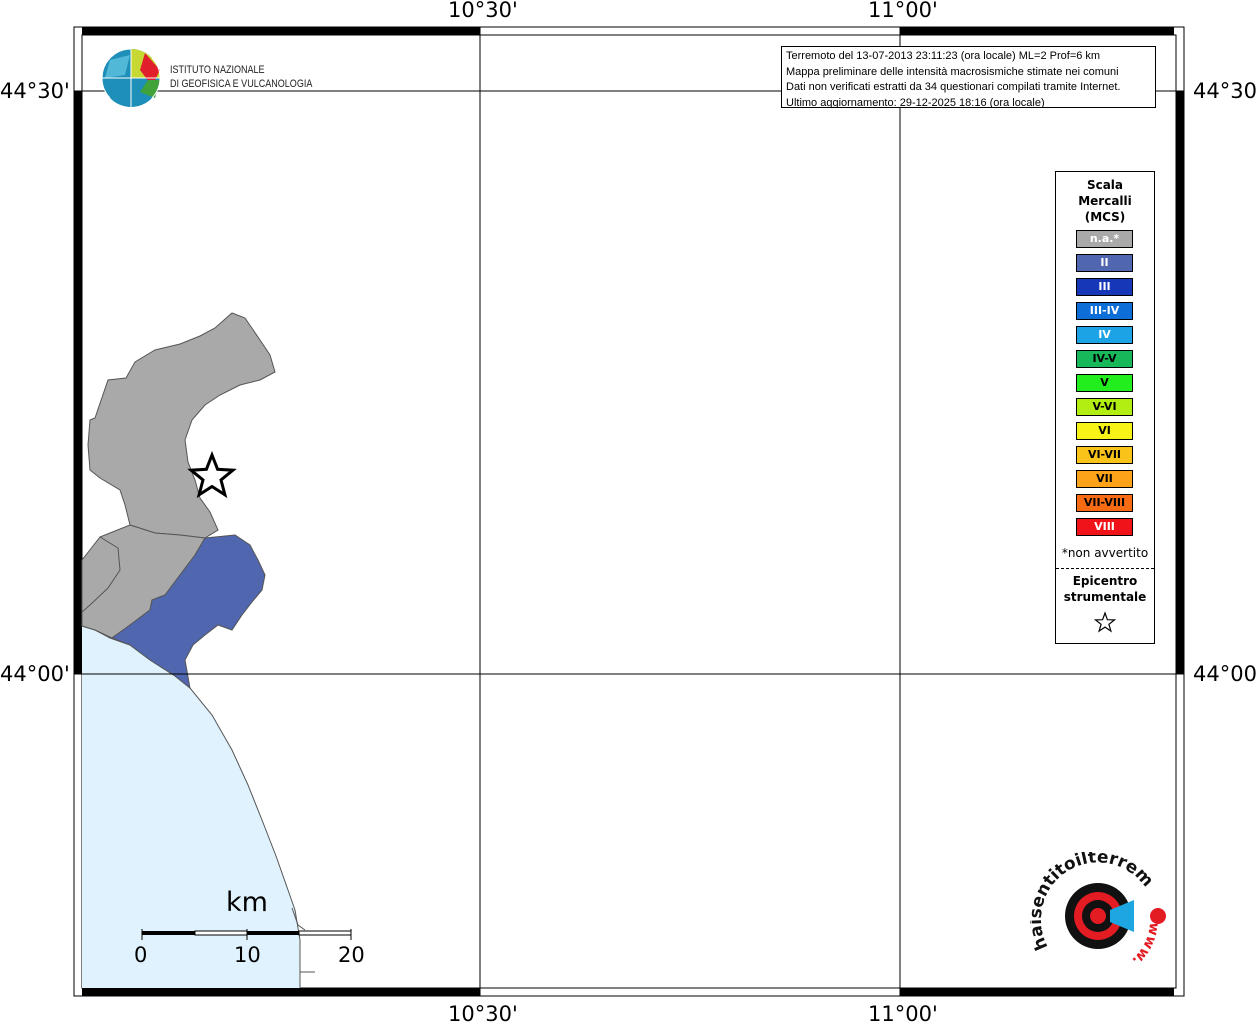  Describe the element at coordinates (1105, 185) in the screenshot. I see `legend-title-line1: Scala` at that location.